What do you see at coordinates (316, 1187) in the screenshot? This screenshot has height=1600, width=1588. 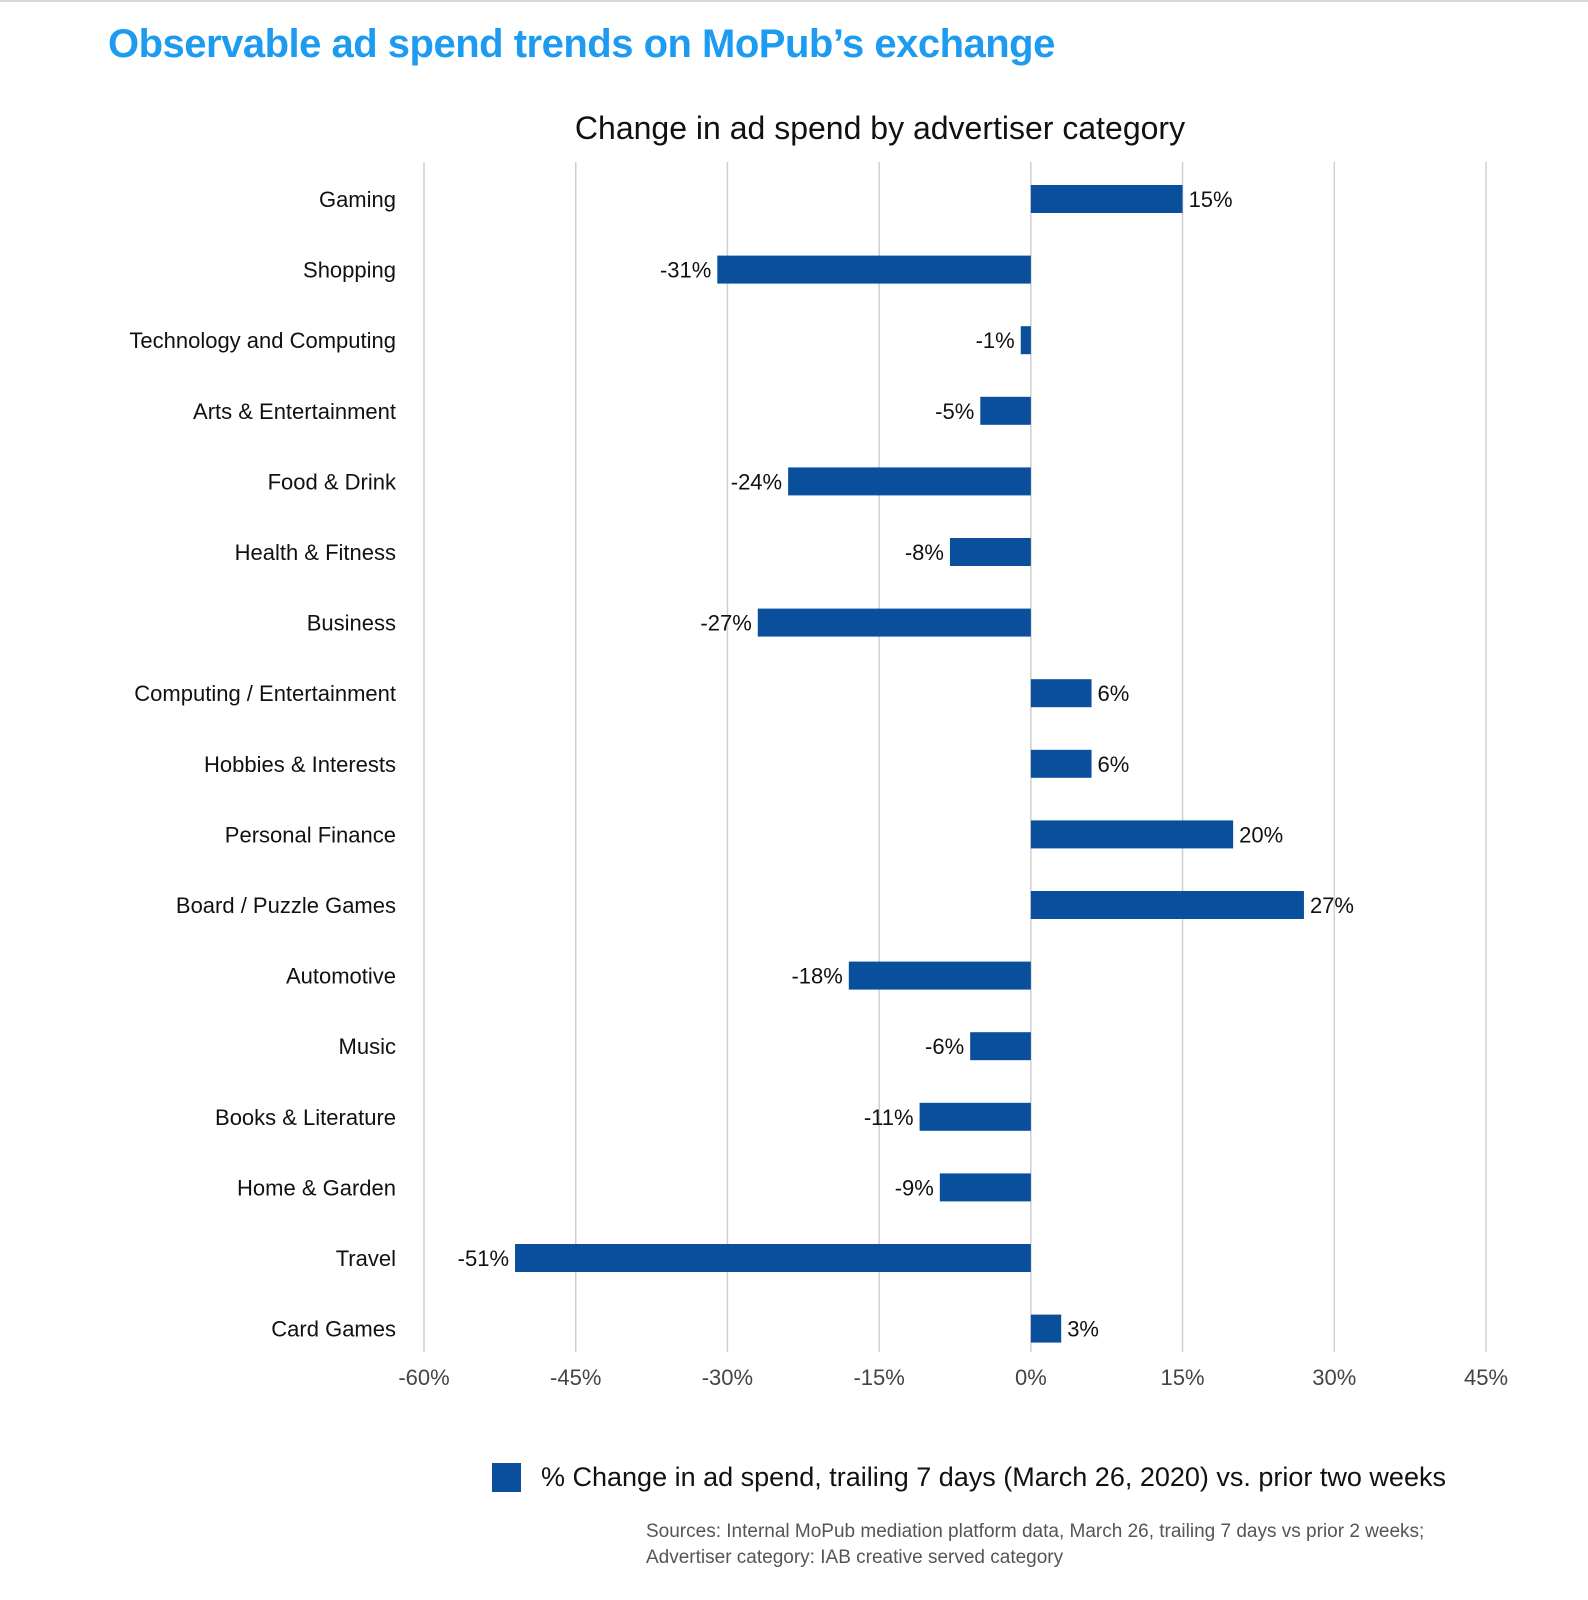 I see `category-label: Home & Garden` at bounding box center [316, 1187].